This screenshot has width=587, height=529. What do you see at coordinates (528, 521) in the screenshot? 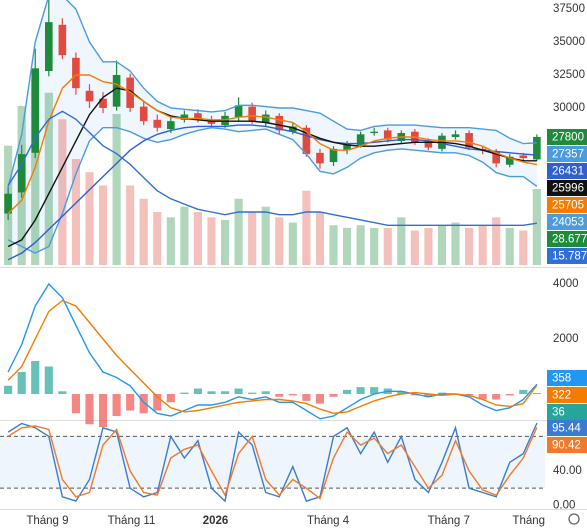
I see `x-tick-label: Tháng` at bounding box center [528, 521].